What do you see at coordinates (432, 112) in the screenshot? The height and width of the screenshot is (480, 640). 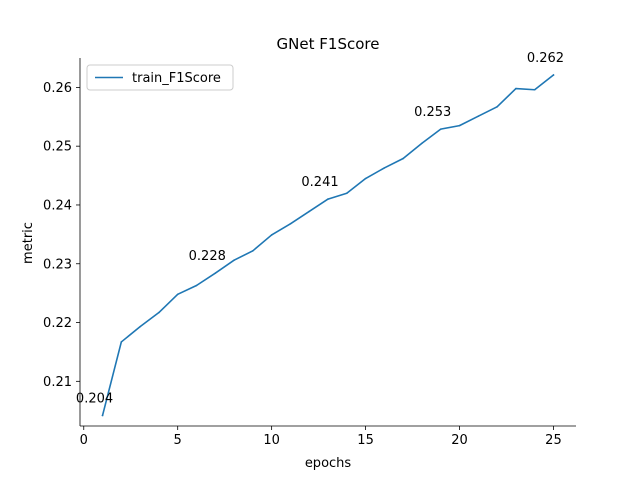 I see `data-label: 0.253` at bounding box center [432, 112].